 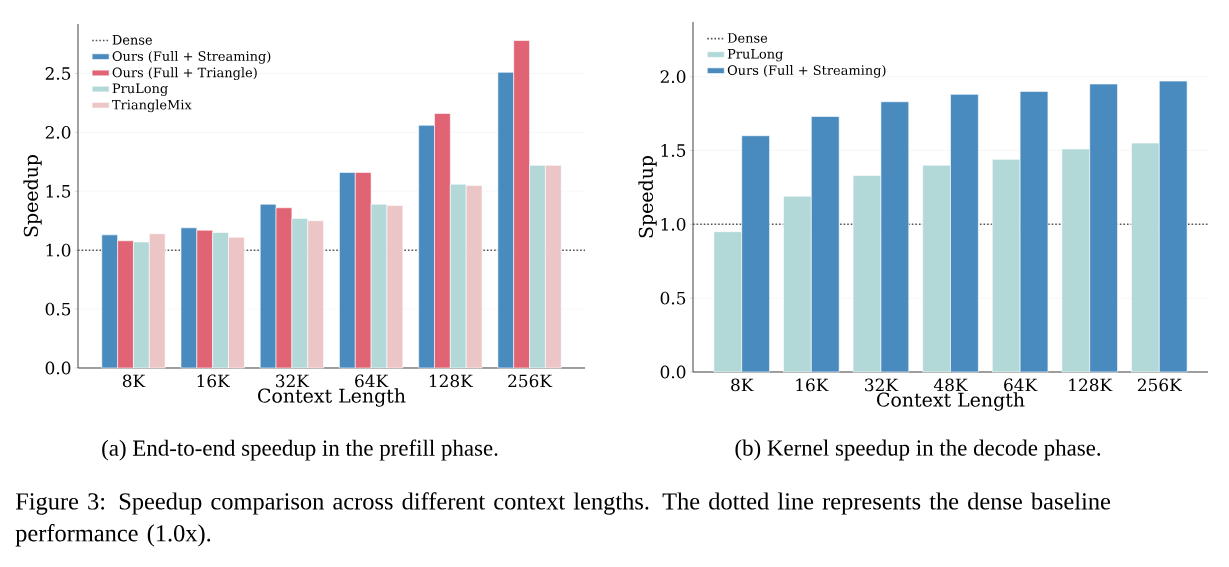 What do you see at coordinates (563, 519) in the screenshot?
I see `caption: Figure 3: Speedup comparison across different context lengths. The dotted line represents the dense baseline performance (1.0x).` at bounding box center [563, 519].